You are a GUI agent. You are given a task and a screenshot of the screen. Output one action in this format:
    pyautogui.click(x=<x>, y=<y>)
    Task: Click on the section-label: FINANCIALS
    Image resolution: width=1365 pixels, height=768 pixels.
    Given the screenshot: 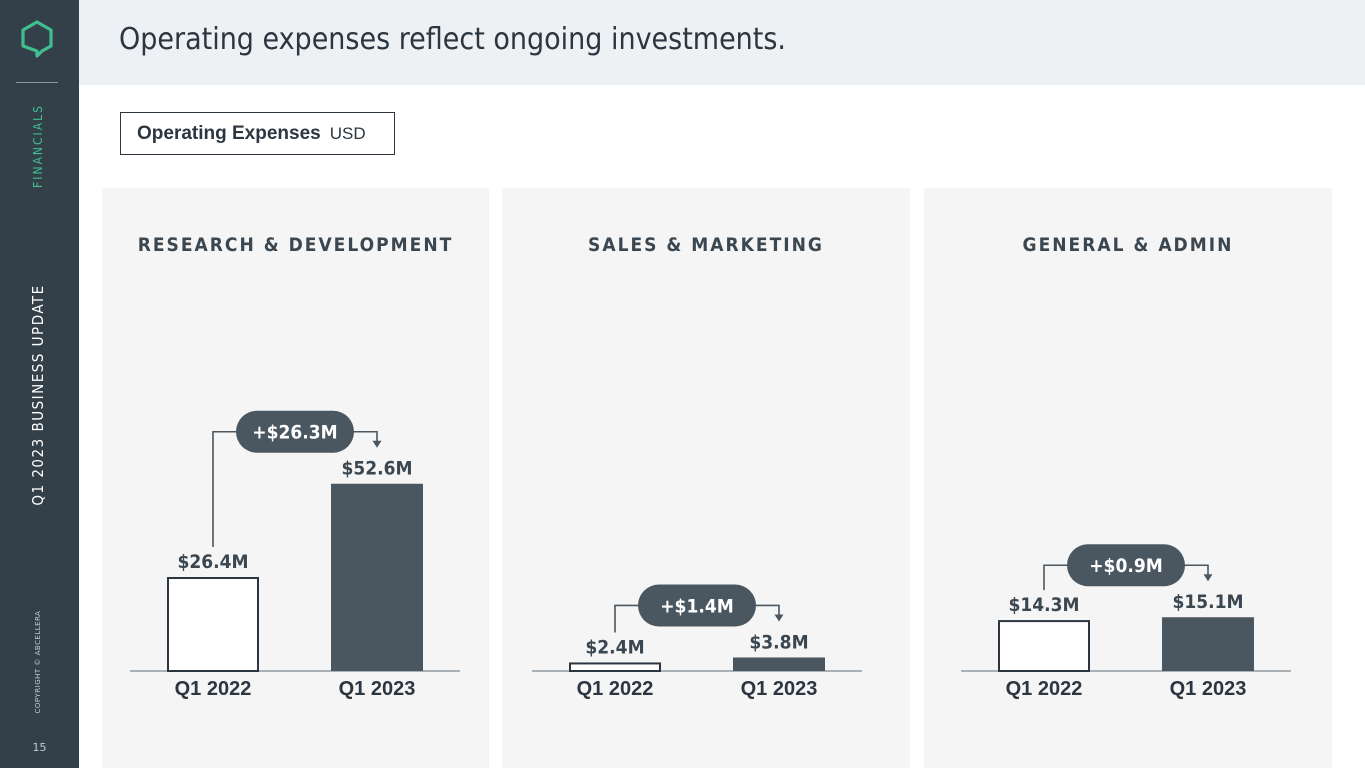 What is the action you would take?
    pyautogui.click(x=38, y=146)
    